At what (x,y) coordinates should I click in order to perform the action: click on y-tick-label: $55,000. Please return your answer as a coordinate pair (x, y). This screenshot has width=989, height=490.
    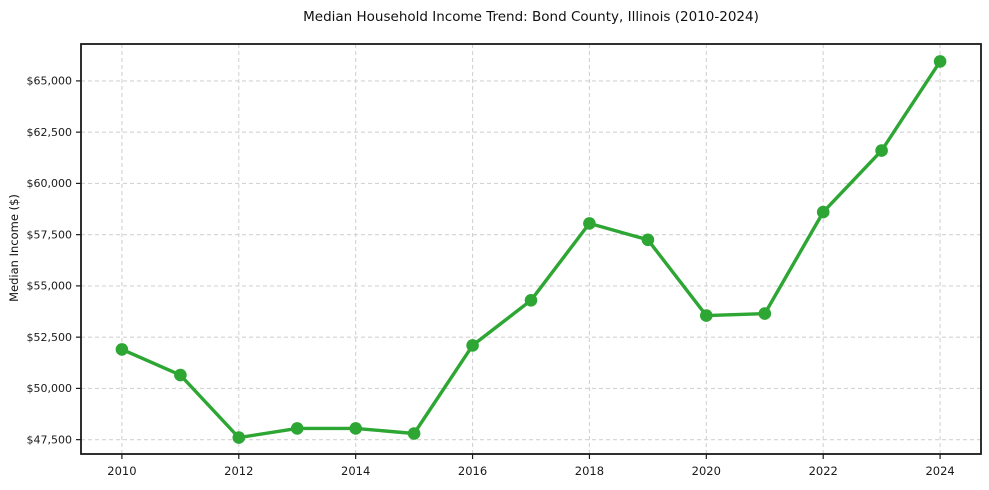
    Looking at the image, I should click on (50, 286).